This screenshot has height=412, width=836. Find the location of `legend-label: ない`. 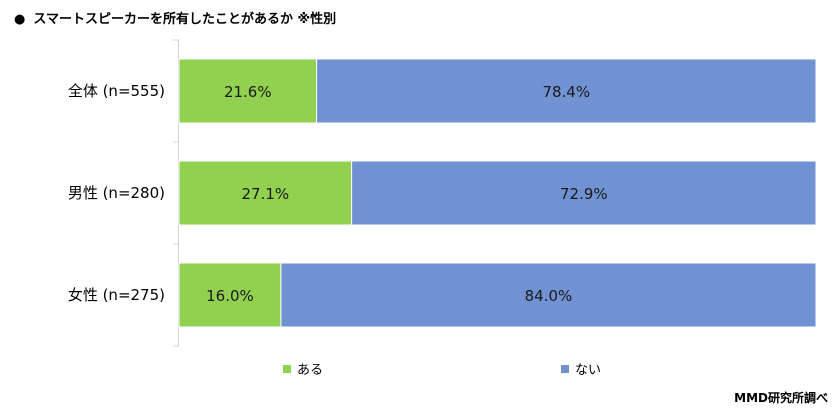

legend-label: ない is located at coordinates (588, 370).